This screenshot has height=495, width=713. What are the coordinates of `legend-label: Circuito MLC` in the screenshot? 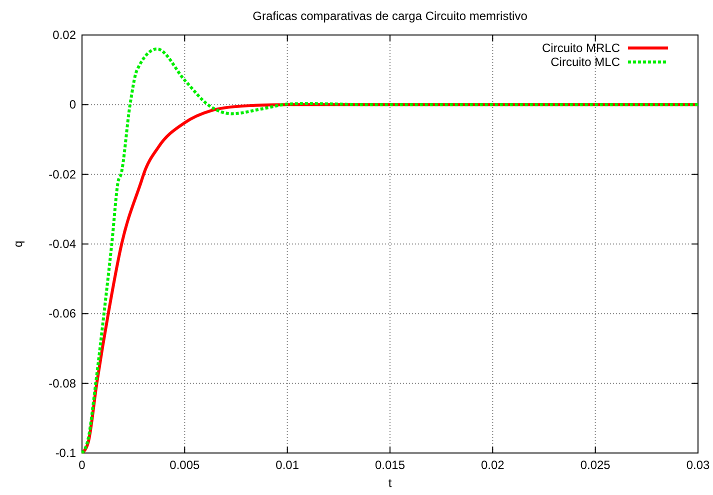 It's located at (585, 62).